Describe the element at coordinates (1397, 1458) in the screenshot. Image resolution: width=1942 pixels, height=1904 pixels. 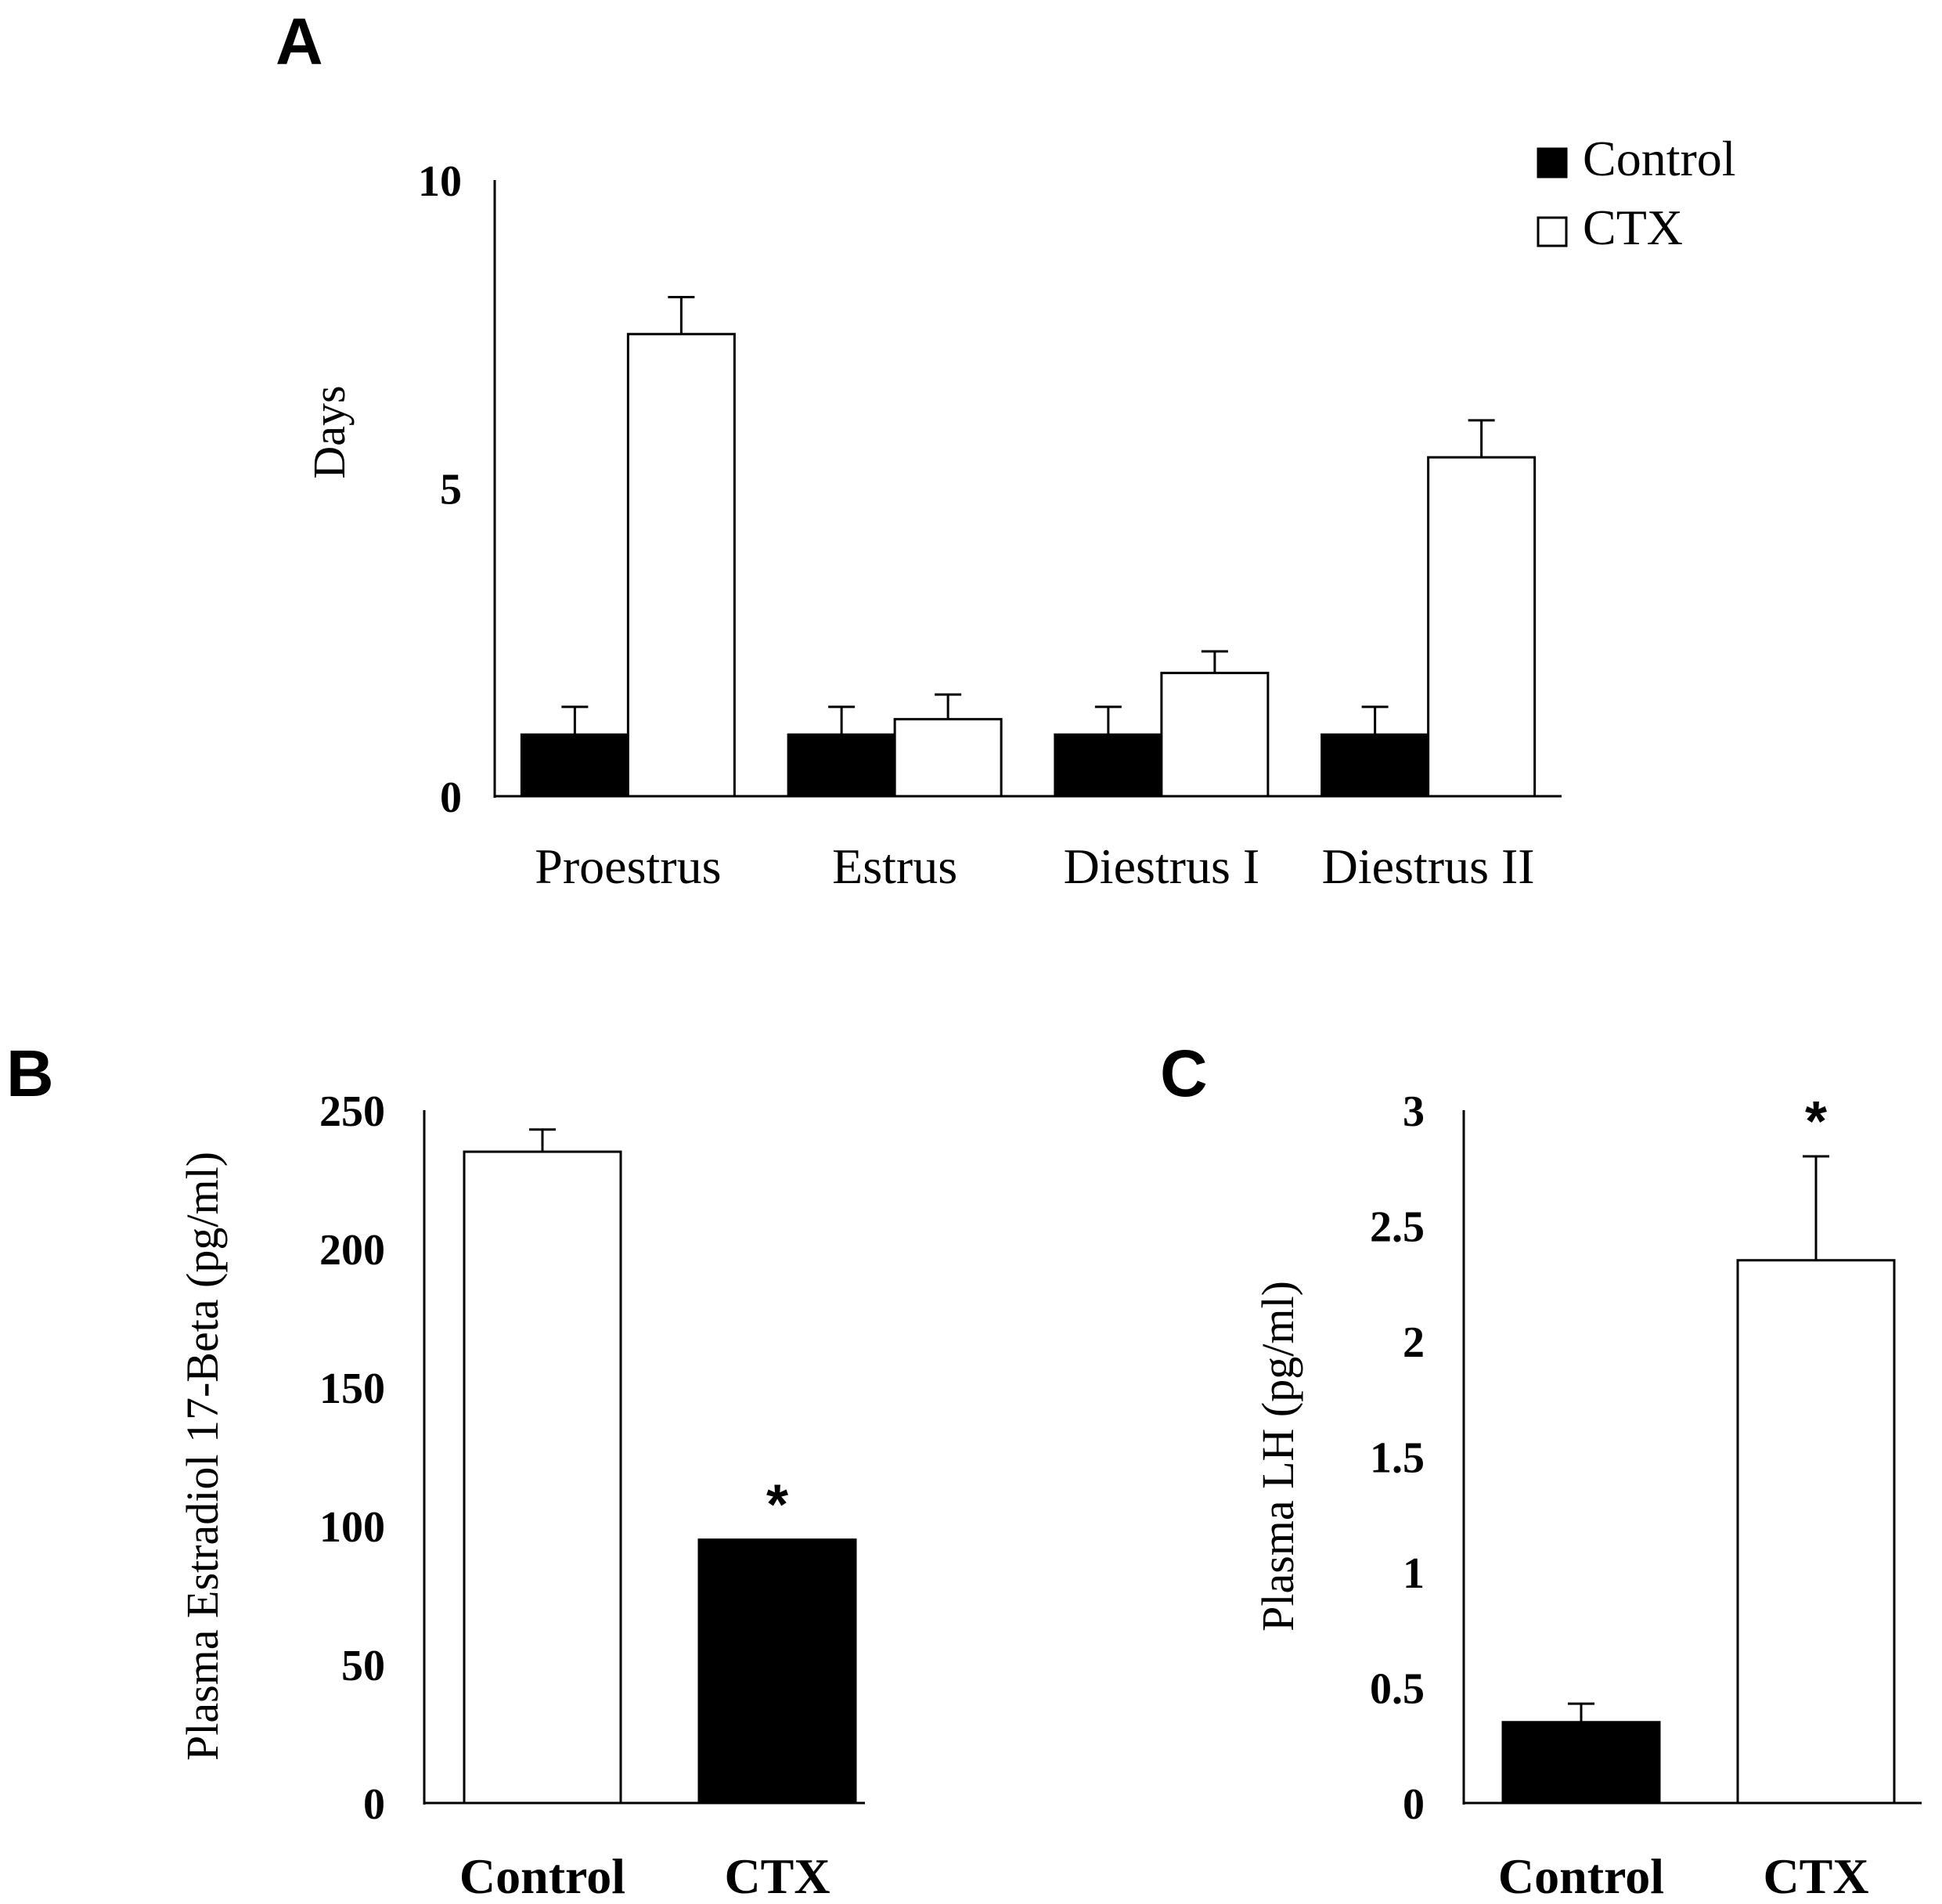
I see `c-y-tick-label: 1.5` at that location.